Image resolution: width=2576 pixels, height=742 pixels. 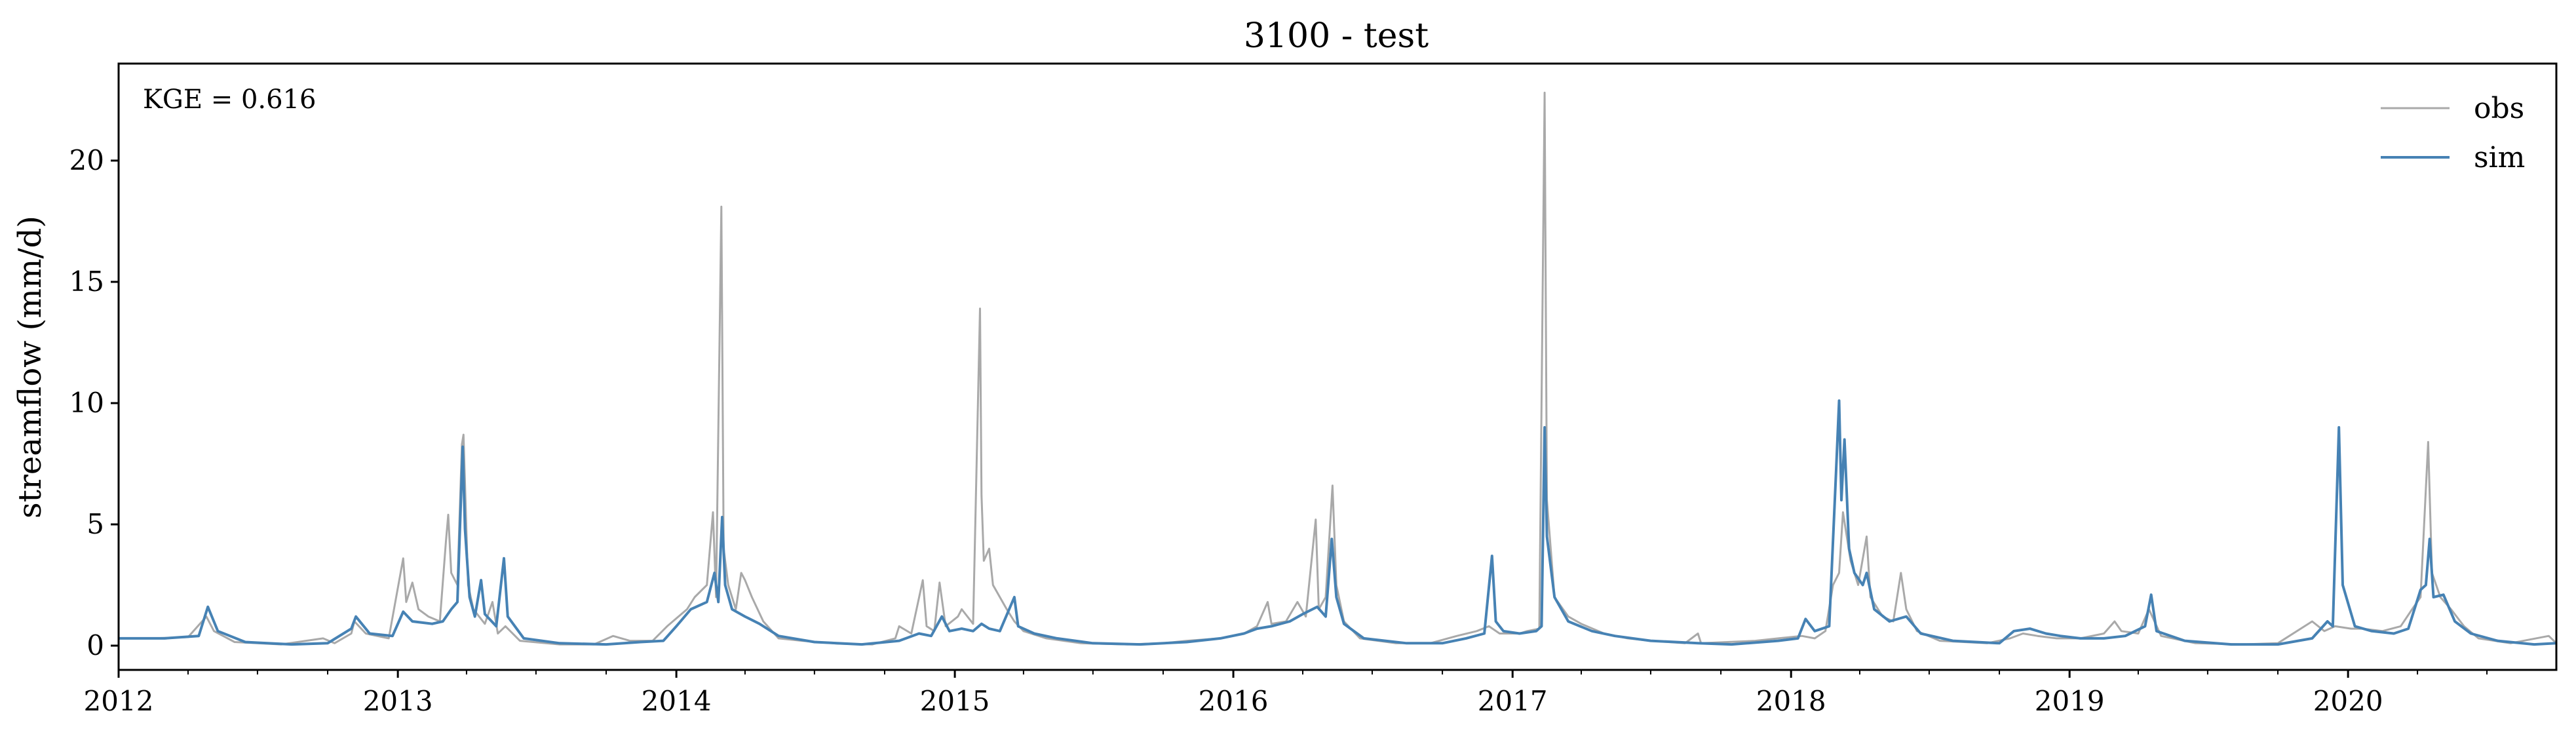 What do you see at coordinates (86, 281) in the screenshot?
I see `y-tick-label: 15` at bounding box center [86, 281].